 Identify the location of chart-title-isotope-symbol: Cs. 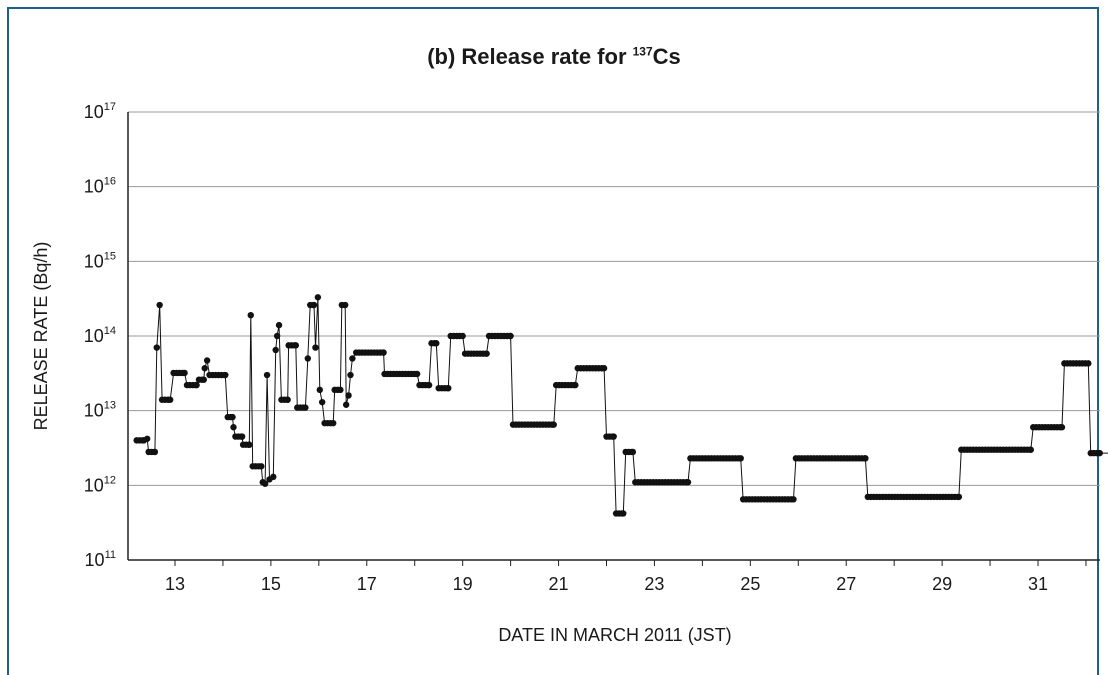
(666, 56).